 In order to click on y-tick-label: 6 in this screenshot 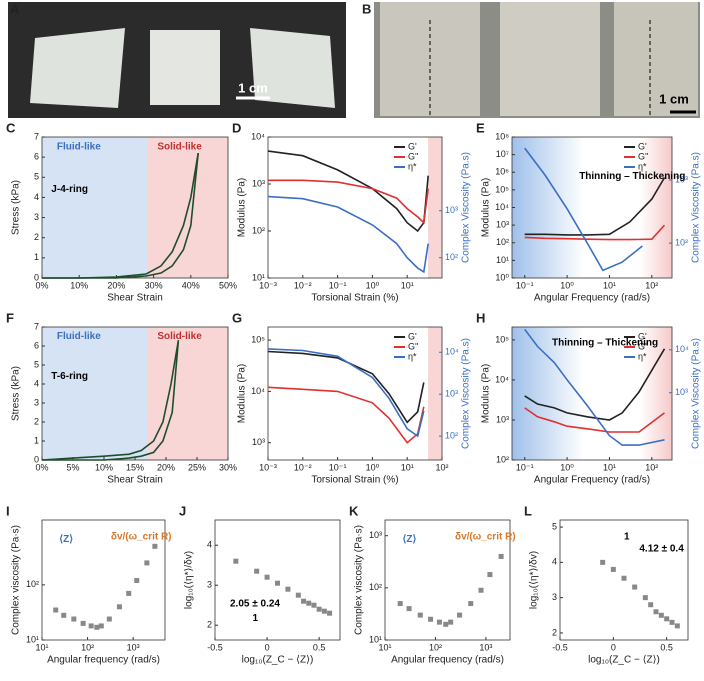, I will do `click(36, 345)`.